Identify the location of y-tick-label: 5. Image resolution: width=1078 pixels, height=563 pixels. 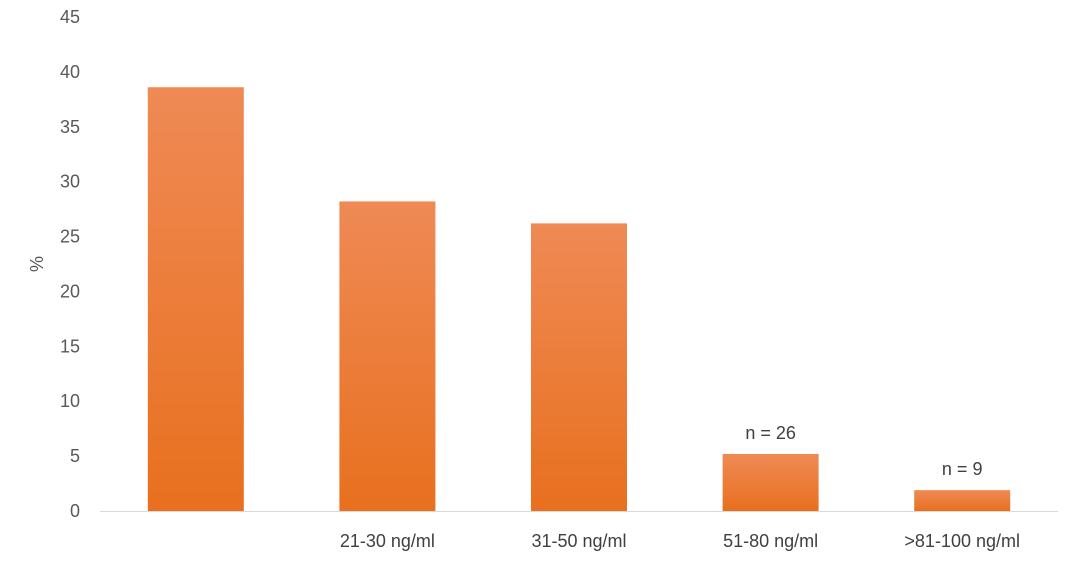
(75, 456).